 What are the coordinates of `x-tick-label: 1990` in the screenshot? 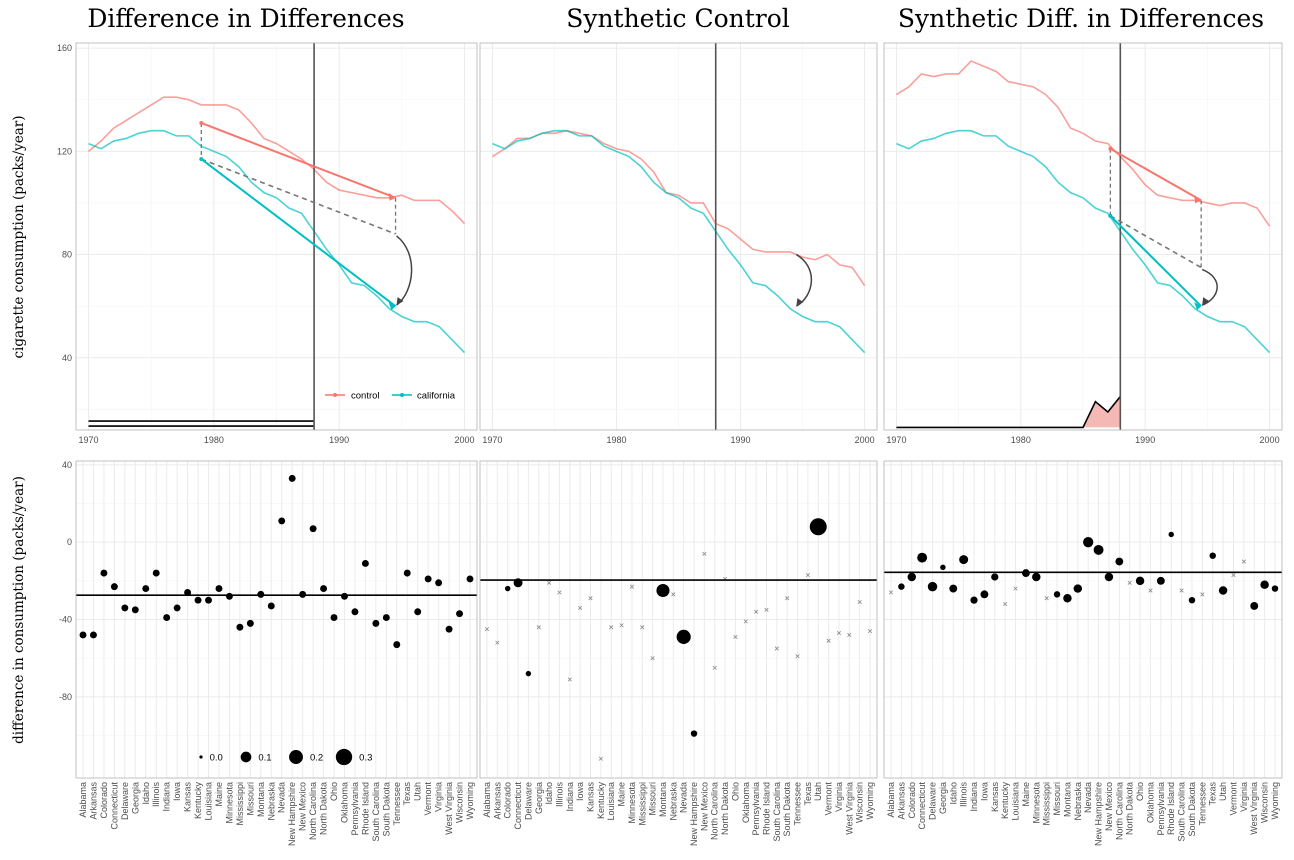 It's located at (741, 440).